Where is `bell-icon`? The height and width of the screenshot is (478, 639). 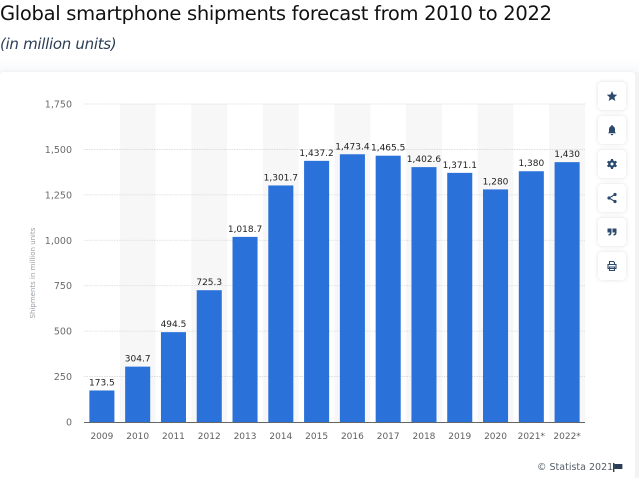 bell-icon is located at coordinates (612, 130).